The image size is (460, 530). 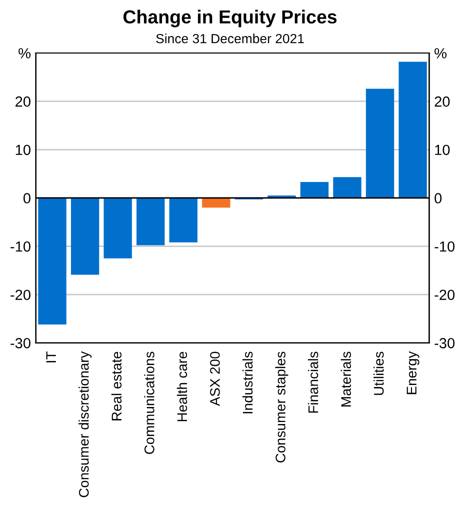 I want to click on y2-tick-label: 10, so click(x=442, y=150).